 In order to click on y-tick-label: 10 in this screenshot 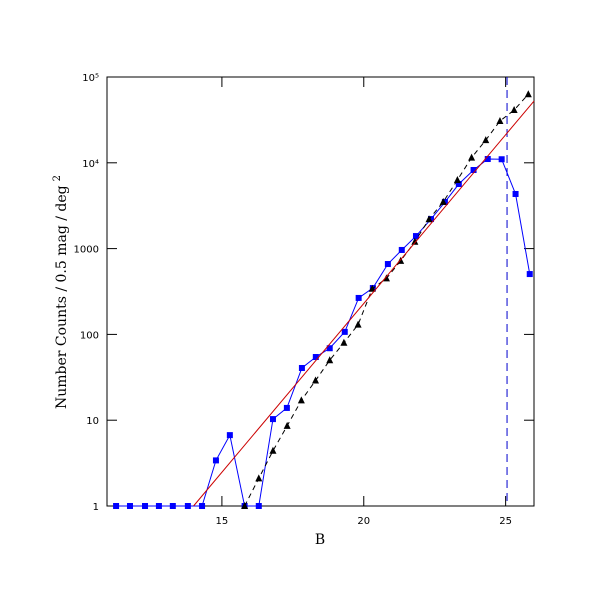, I will do `click(92, 421)`.